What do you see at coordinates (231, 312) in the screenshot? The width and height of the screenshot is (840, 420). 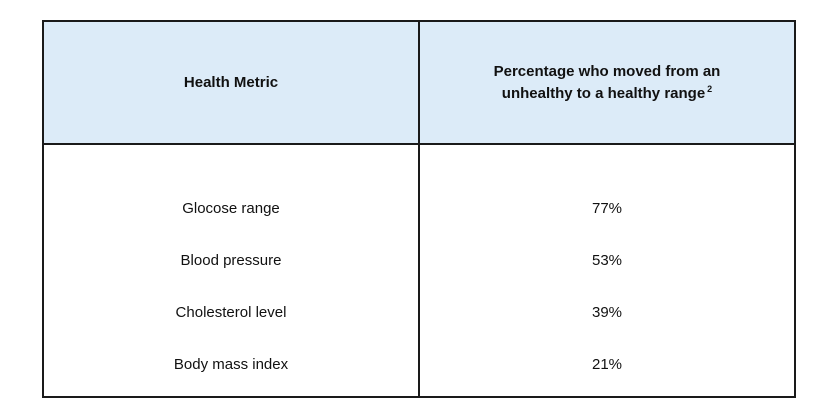 I see `table-cell-metric: Cholesterol level` at bounding box center [231, 312].